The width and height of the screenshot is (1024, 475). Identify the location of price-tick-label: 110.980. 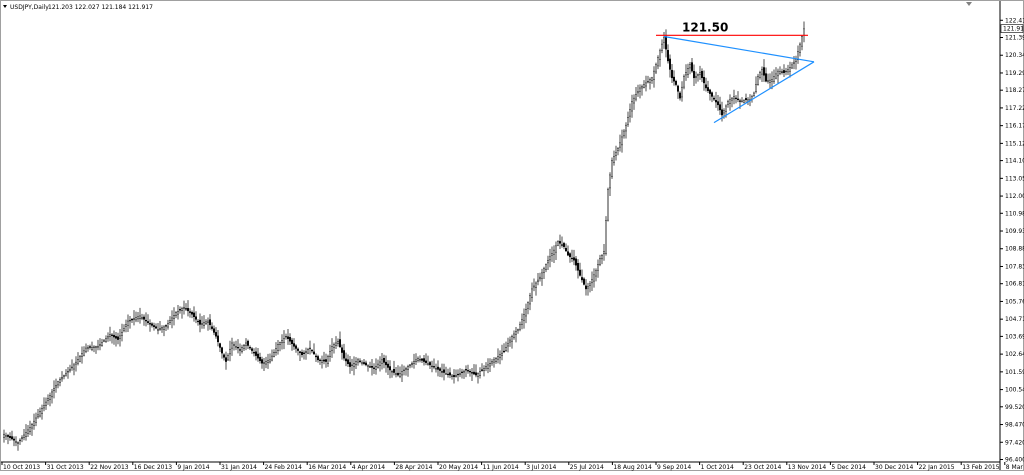
(1014, 213).